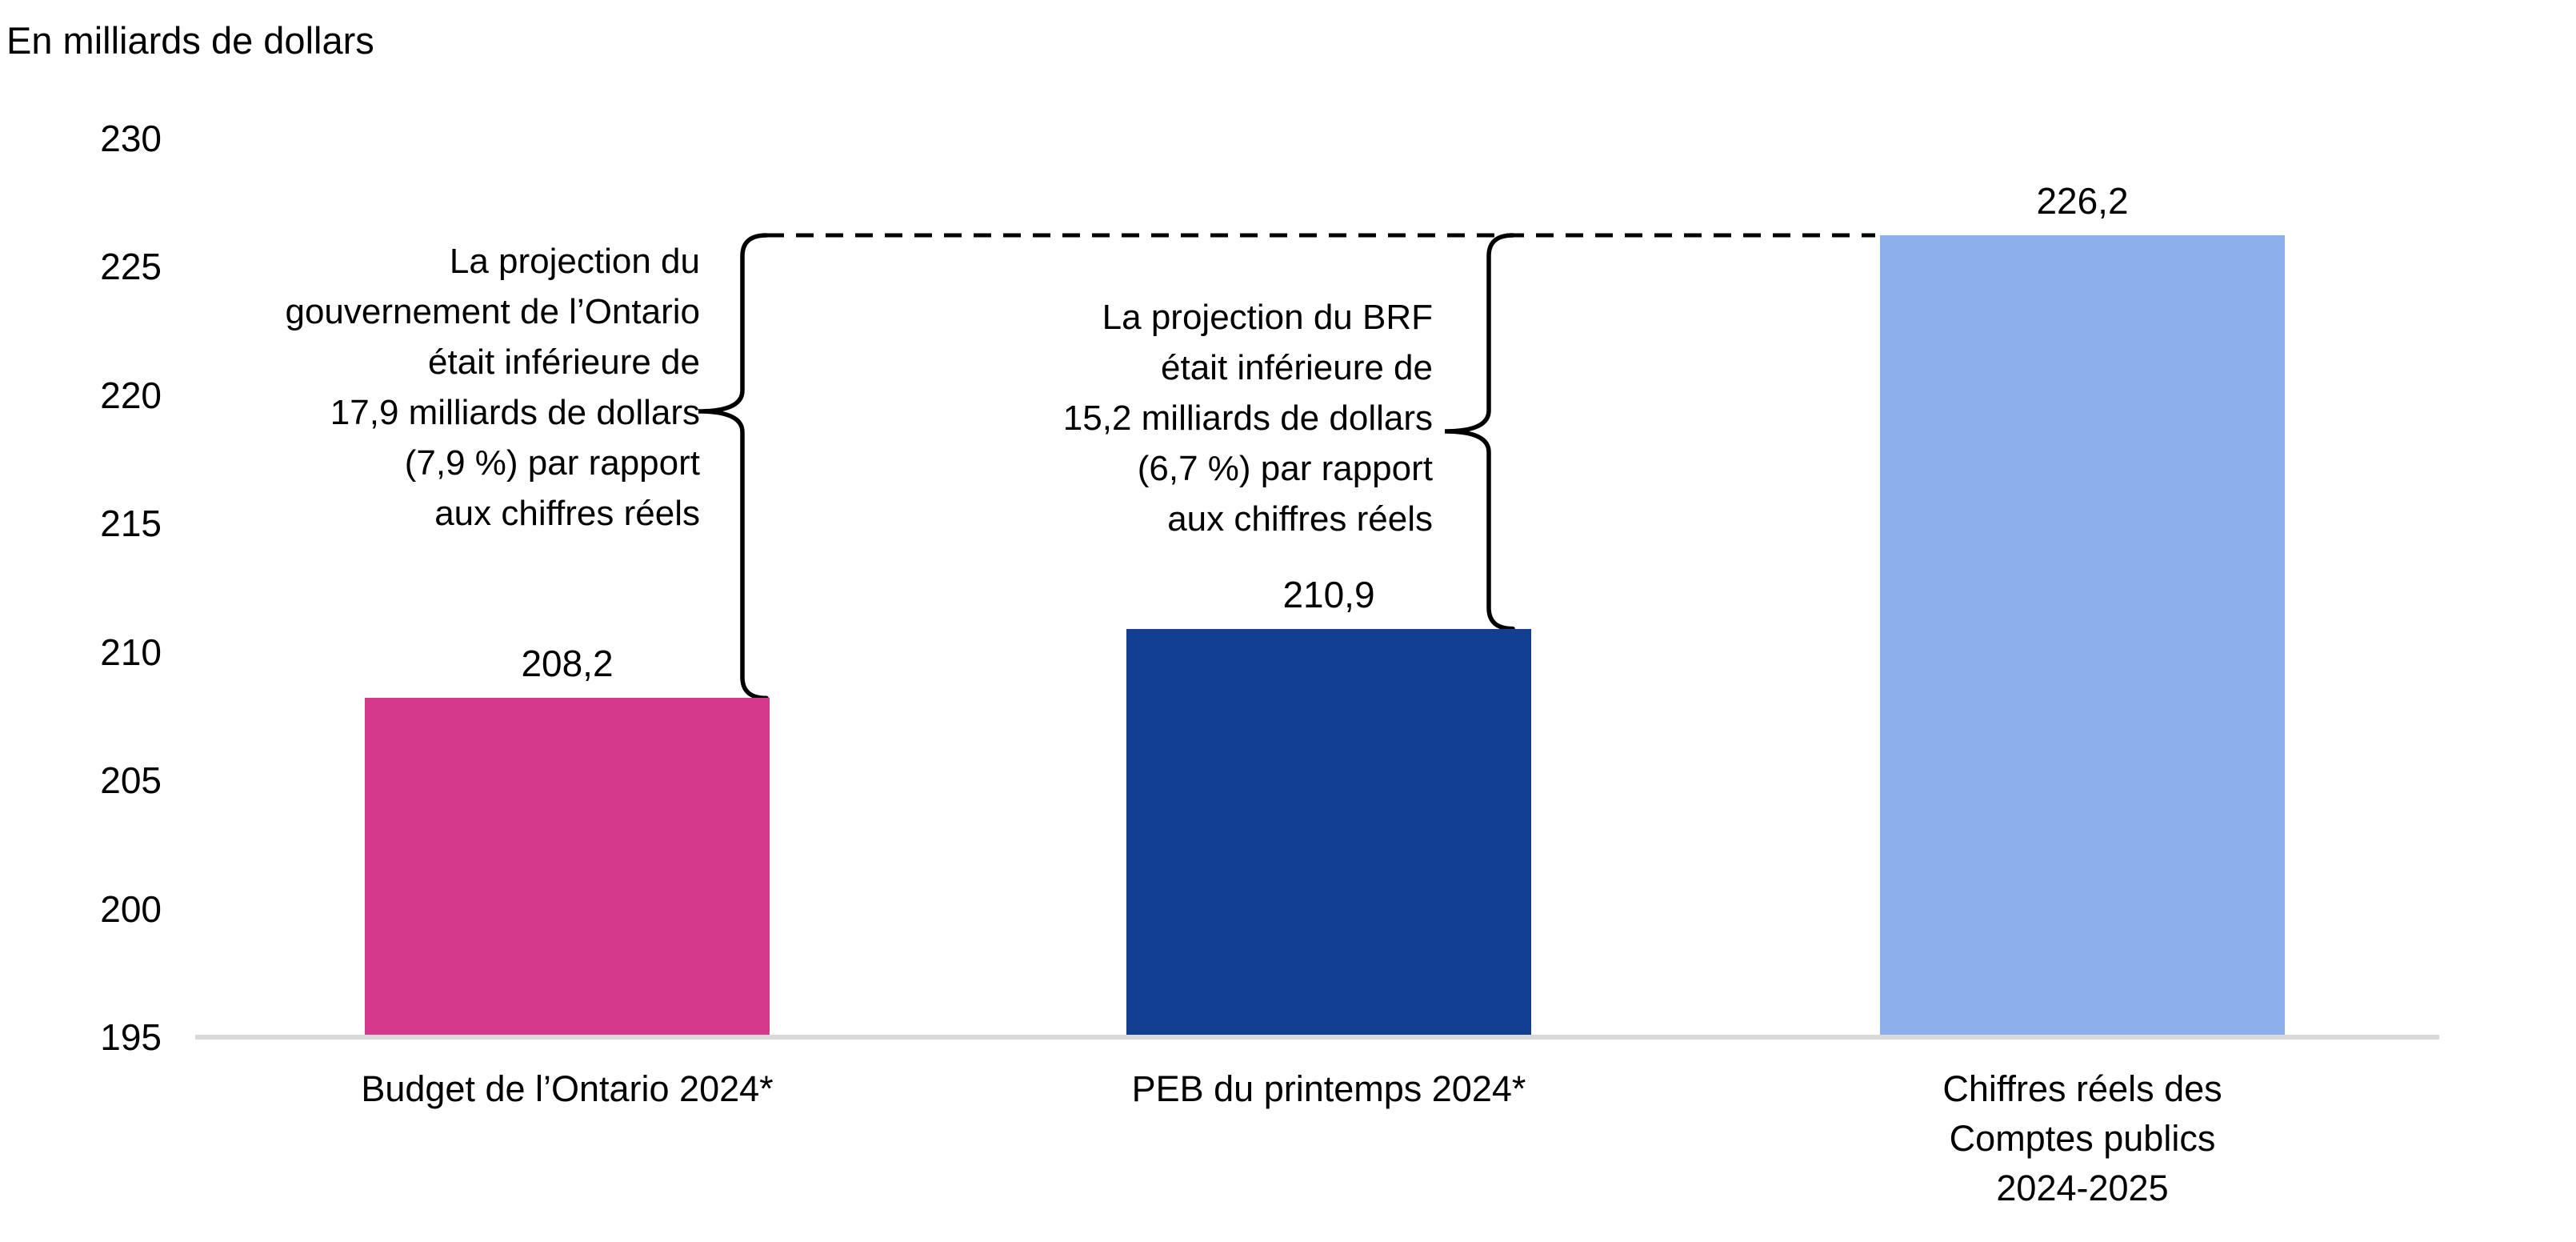 This screenshot has height=1242, width=2576. Describe the element at coordinates (1328, 831) in the screenshot. I see `bar-peb-printemps-2024` at that location.